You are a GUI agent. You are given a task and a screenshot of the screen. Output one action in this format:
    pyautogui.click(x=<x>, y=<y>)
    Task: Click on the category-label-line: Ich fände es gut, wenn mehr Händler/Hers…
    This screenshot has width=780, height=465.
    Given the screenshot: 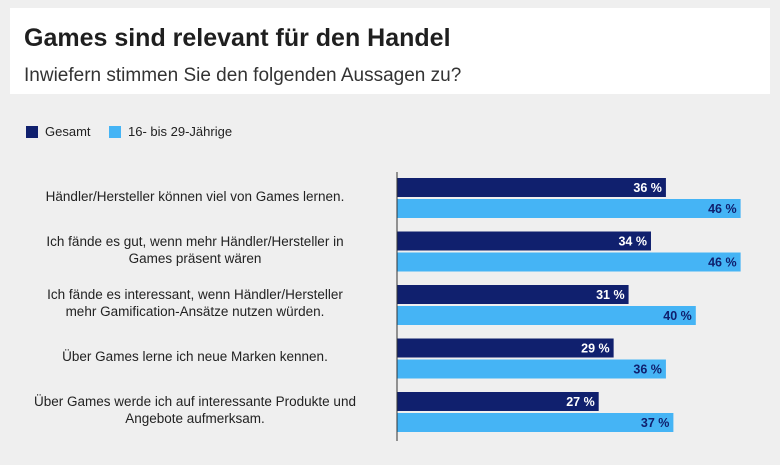 What is the action you would take?
    pyautogui.click(x=195, y=241)
    